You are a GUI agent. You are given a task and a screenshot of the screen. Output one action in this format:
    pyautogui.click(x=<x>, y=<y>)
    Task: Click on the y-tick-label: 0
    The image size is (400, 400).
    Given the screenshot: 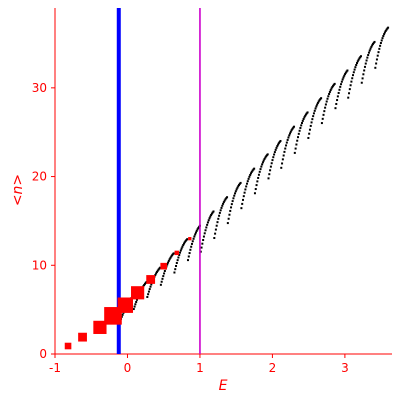 What is the action you would take?
    pyautogui.click(x=43, y=354)
    